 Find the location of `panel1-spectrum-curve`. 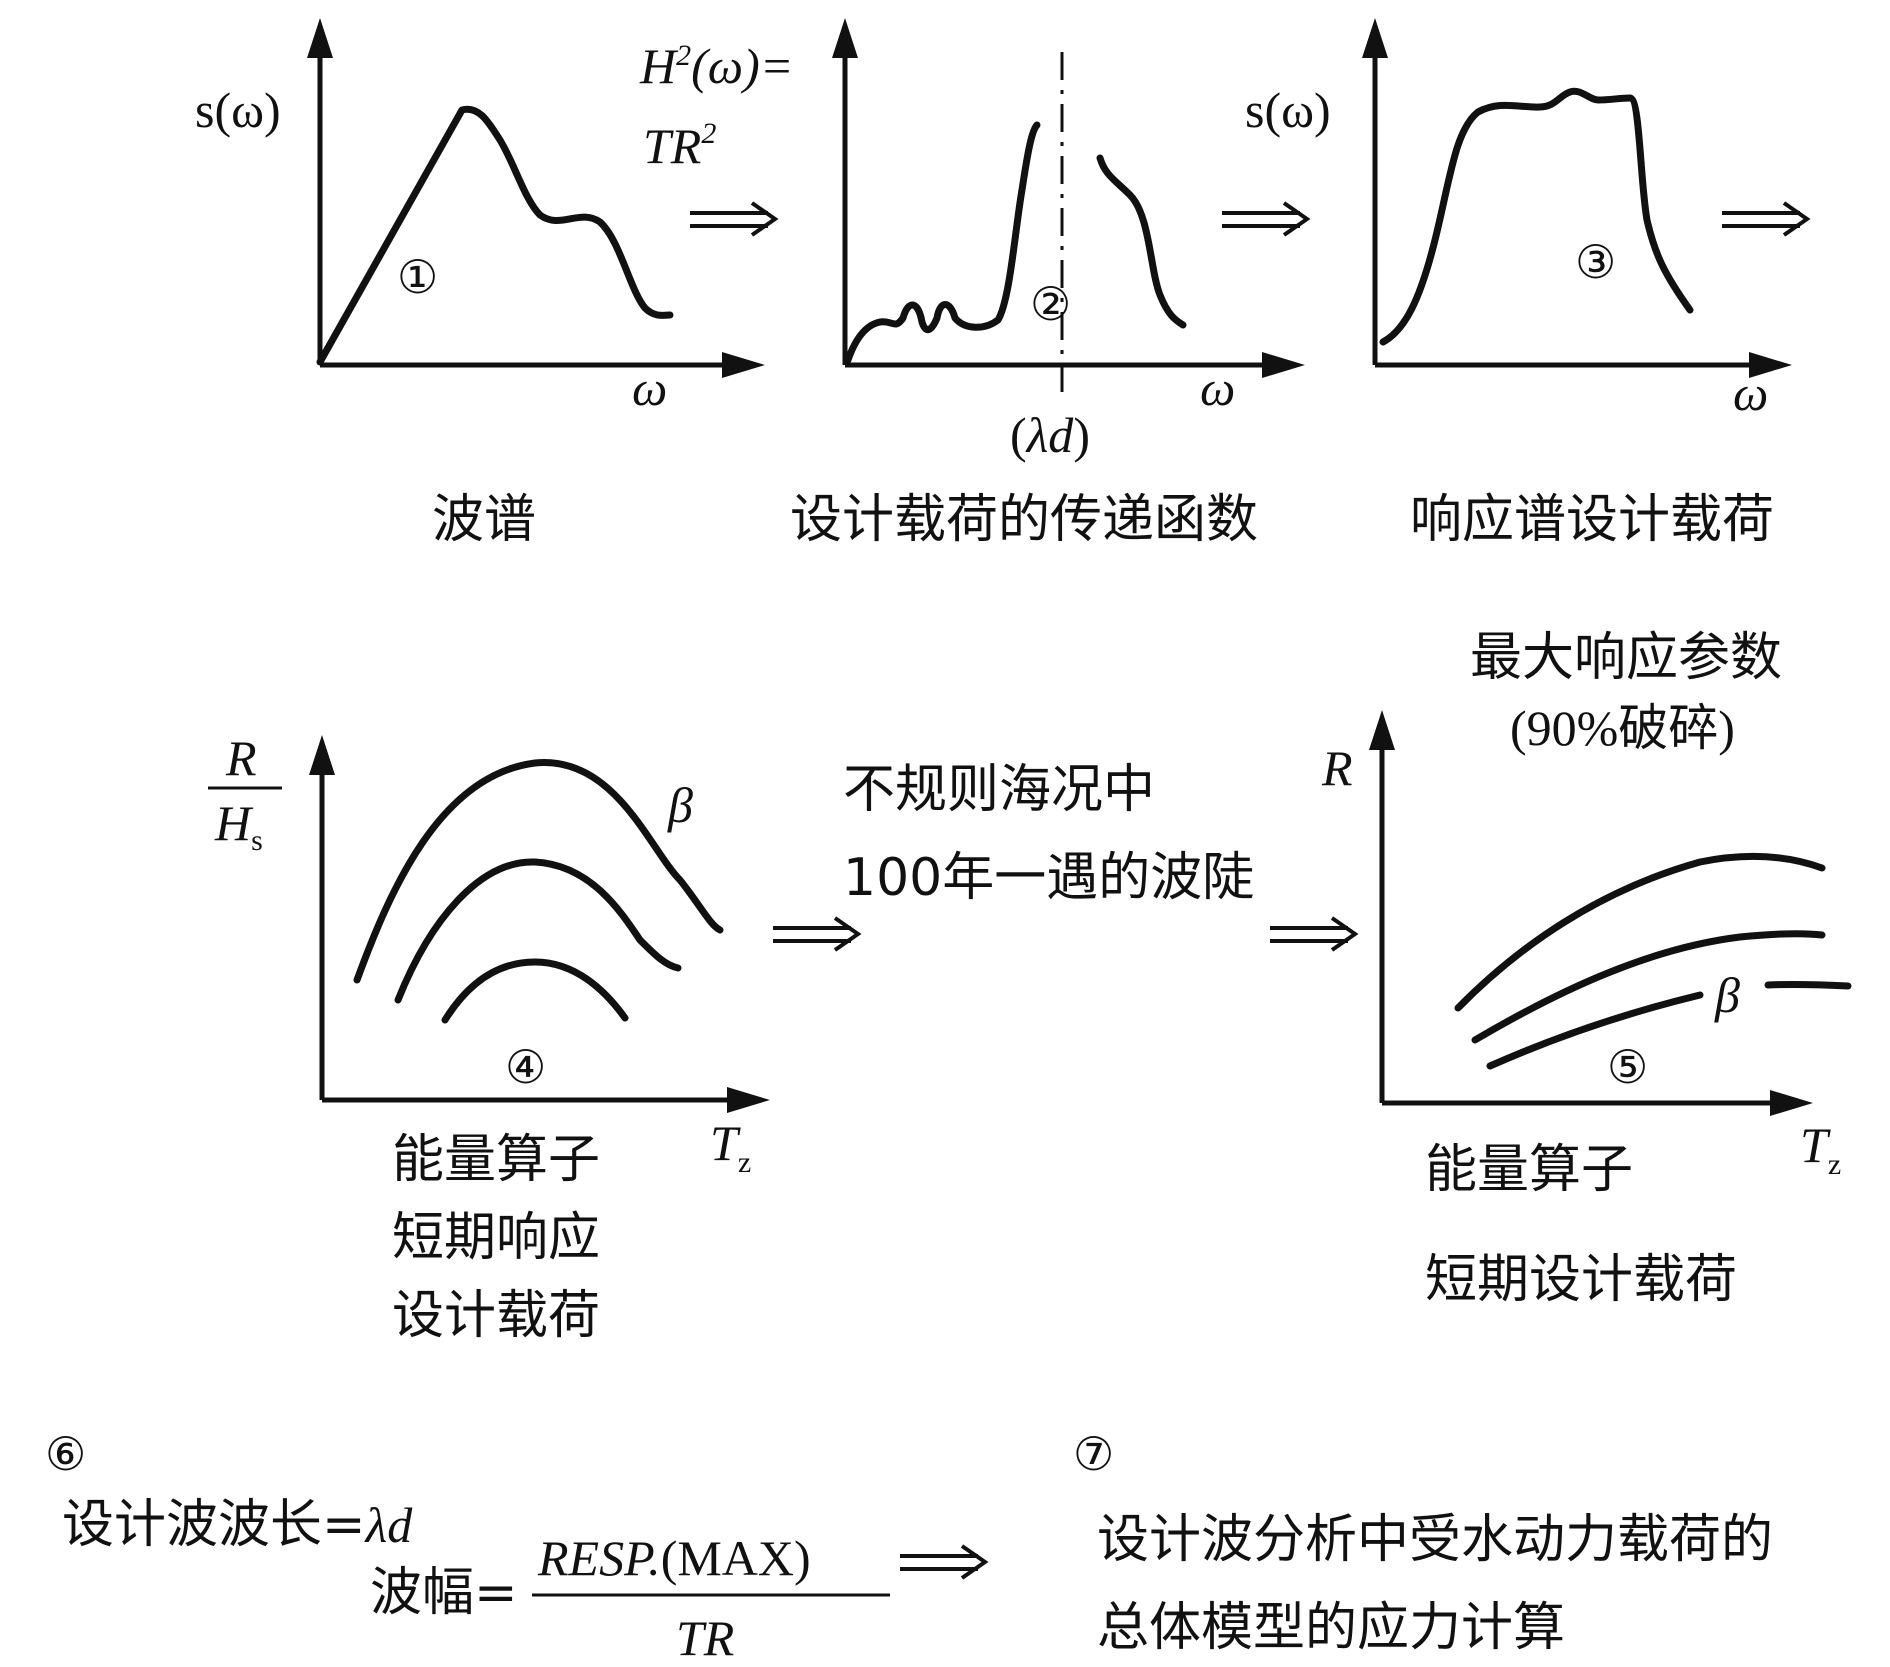

panel1-spectrum-curve is located at coordinates (495, 235).